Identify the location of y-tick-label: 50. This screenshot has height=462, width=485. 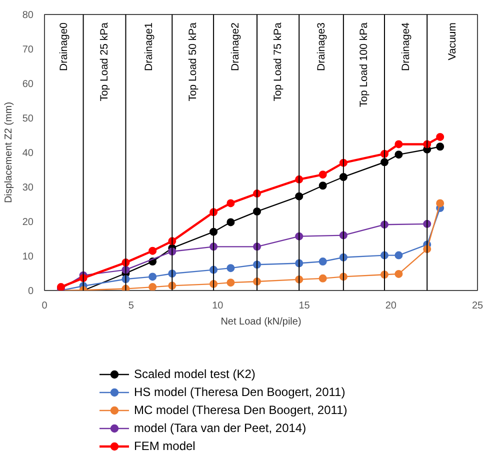
(28, 119).